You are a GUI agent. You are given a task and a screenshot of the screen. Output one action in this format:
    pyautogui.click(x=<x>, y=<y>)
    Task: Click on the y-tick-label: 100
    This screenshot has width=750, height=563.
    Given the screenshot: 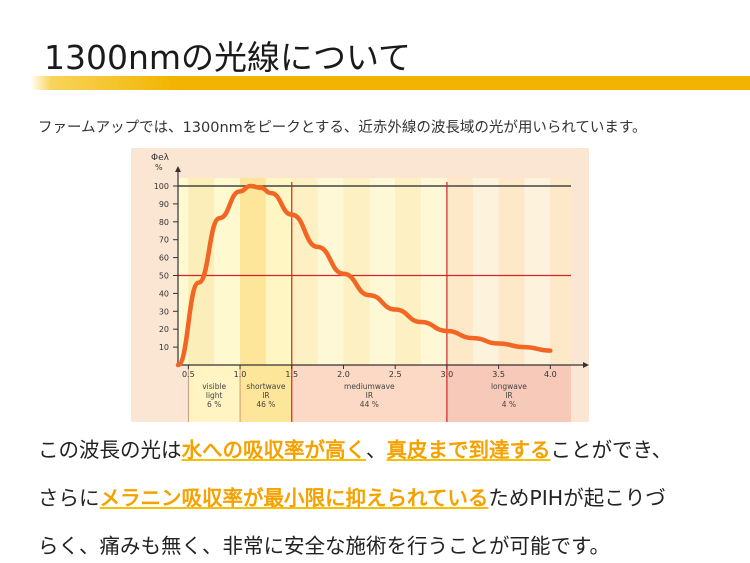 What is the action you would take?
    pyautogui.click(x=161, y=186)
    